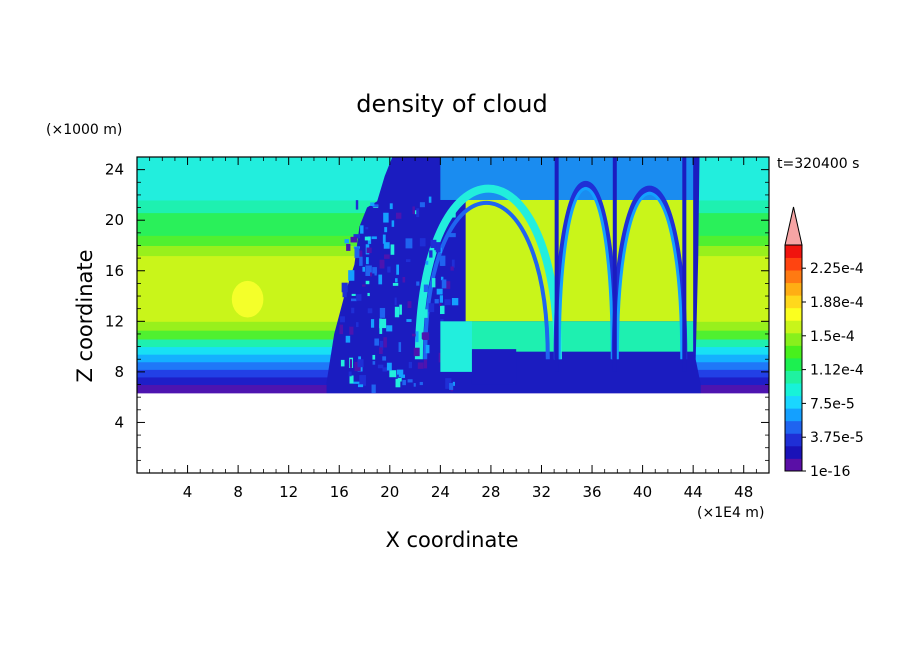  What do you see at coordinates (837, 371) in the screenshot?
I see `colorbar-label: 1.12e-4` at bounding box center [837, 371].